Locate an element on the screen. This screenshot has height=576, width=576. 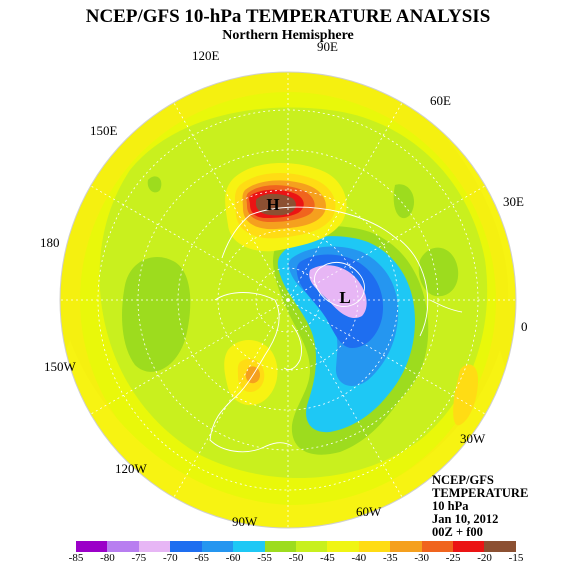
longitude-label-60e: 60E is located at coordinates (440, 100).